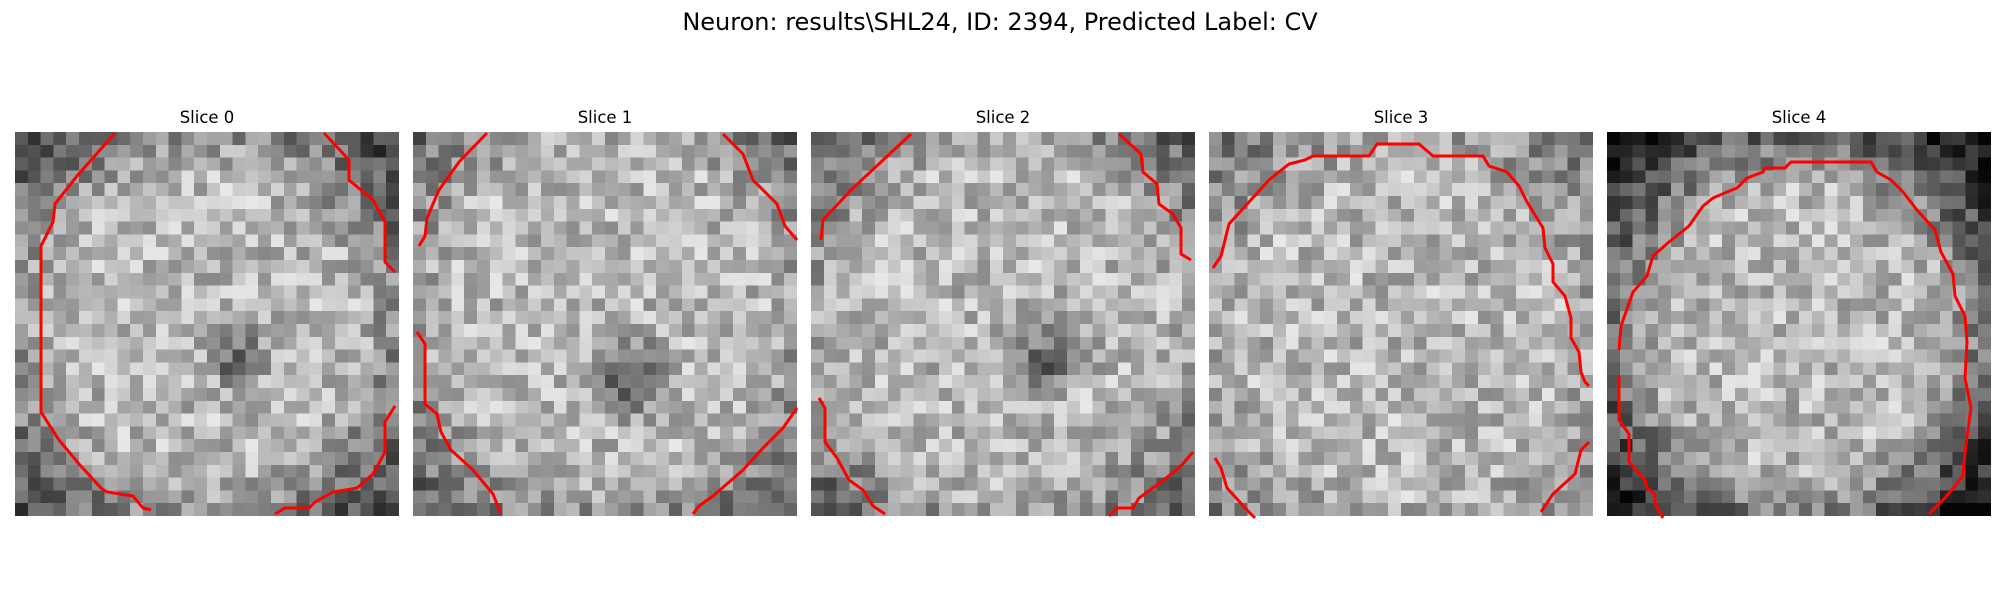 The width and height of the screenshot is (2000, 600). I want to click on slice-panel-4: Slice 4, so click(1799, 312).